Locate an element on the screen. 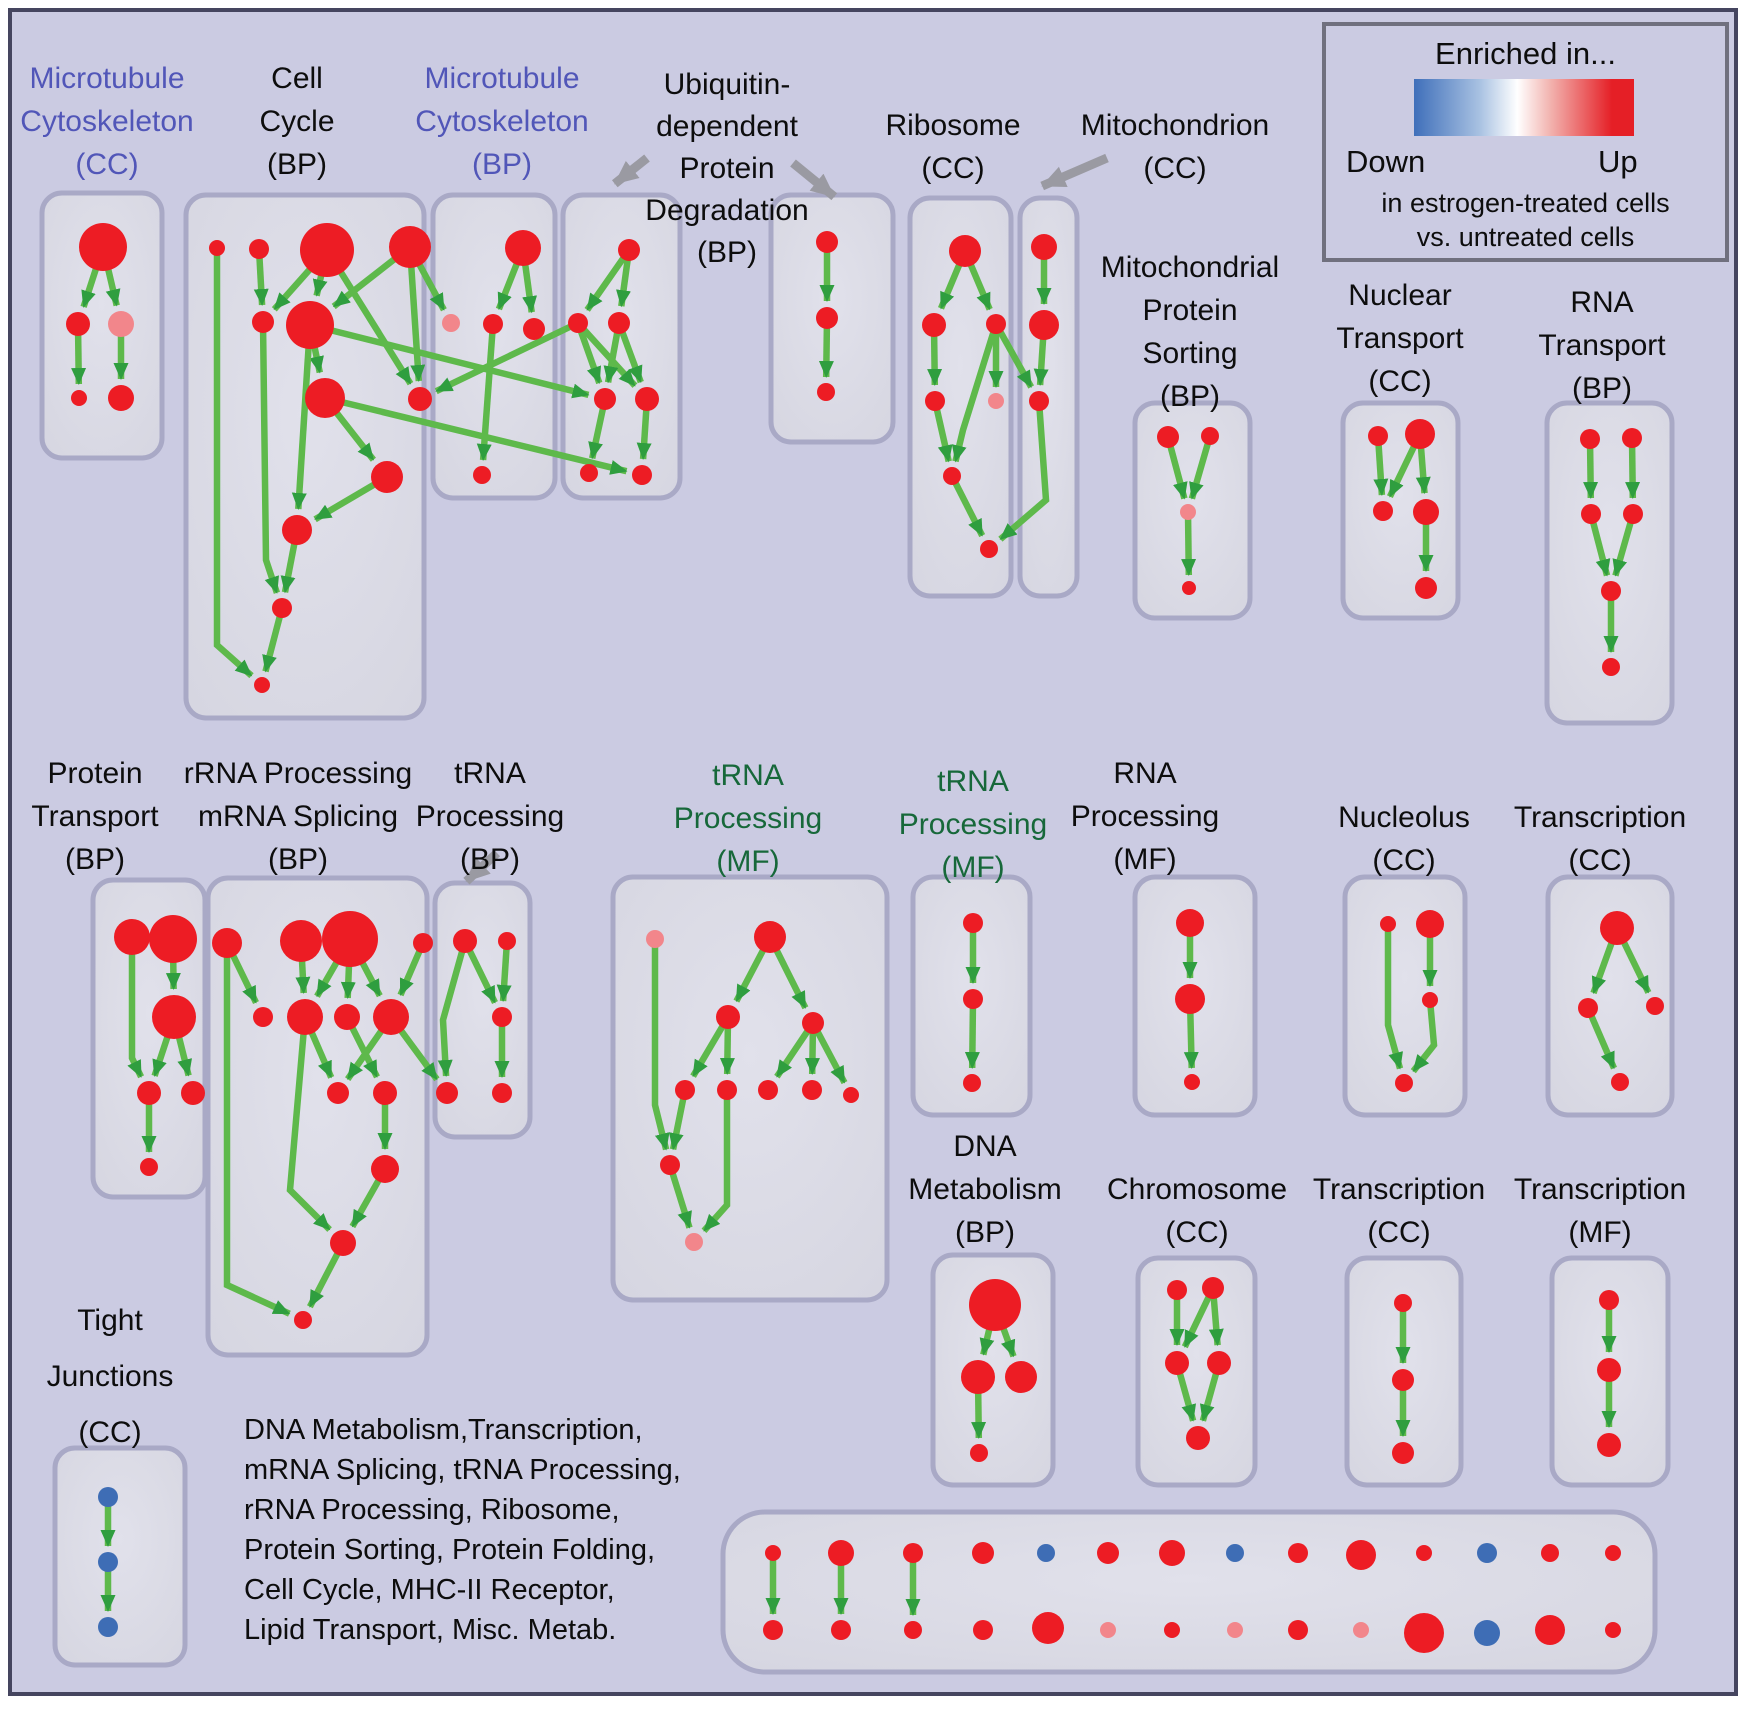 This screenshot has width=1750, height=1715. node-dna-metabolism-r is located at coordinates (1021, 1377).